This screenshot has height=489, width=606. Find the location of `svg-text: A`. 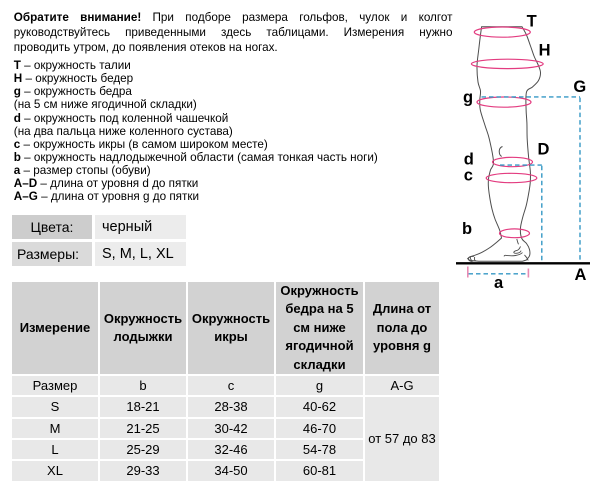

svg-text: A is located at coordinates (581, 275).